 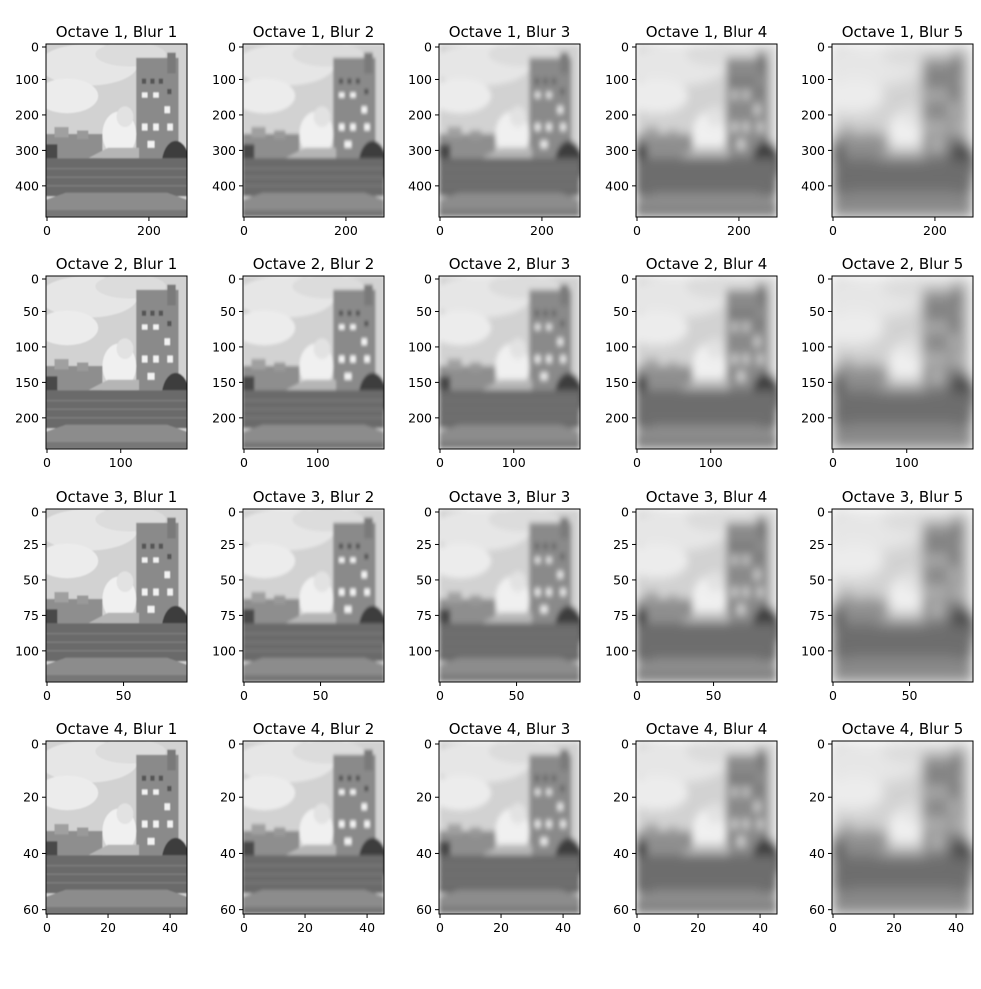 What do you see at coordinates (510, 729) in the screenshot?
I see `panel-title: Octave 4, Blur 3` at bounding box center [510, 729].